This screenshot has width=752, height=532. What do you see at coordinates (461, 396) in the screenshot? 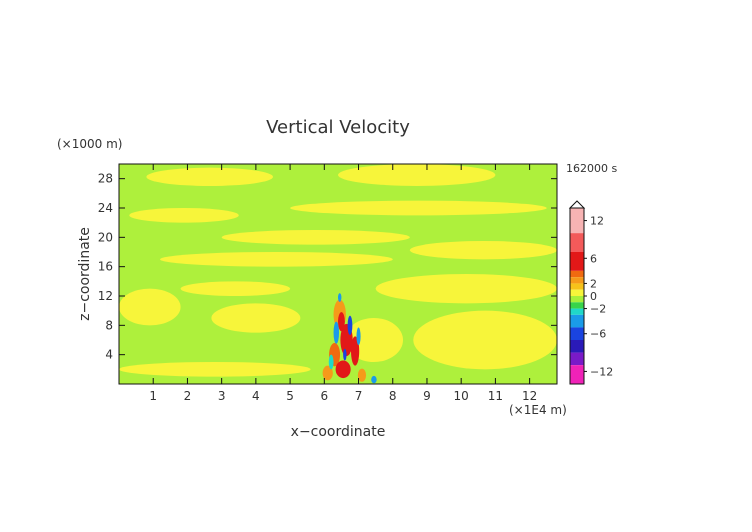
I see `x-tick-label: 10` at bounding box center [461, 396].